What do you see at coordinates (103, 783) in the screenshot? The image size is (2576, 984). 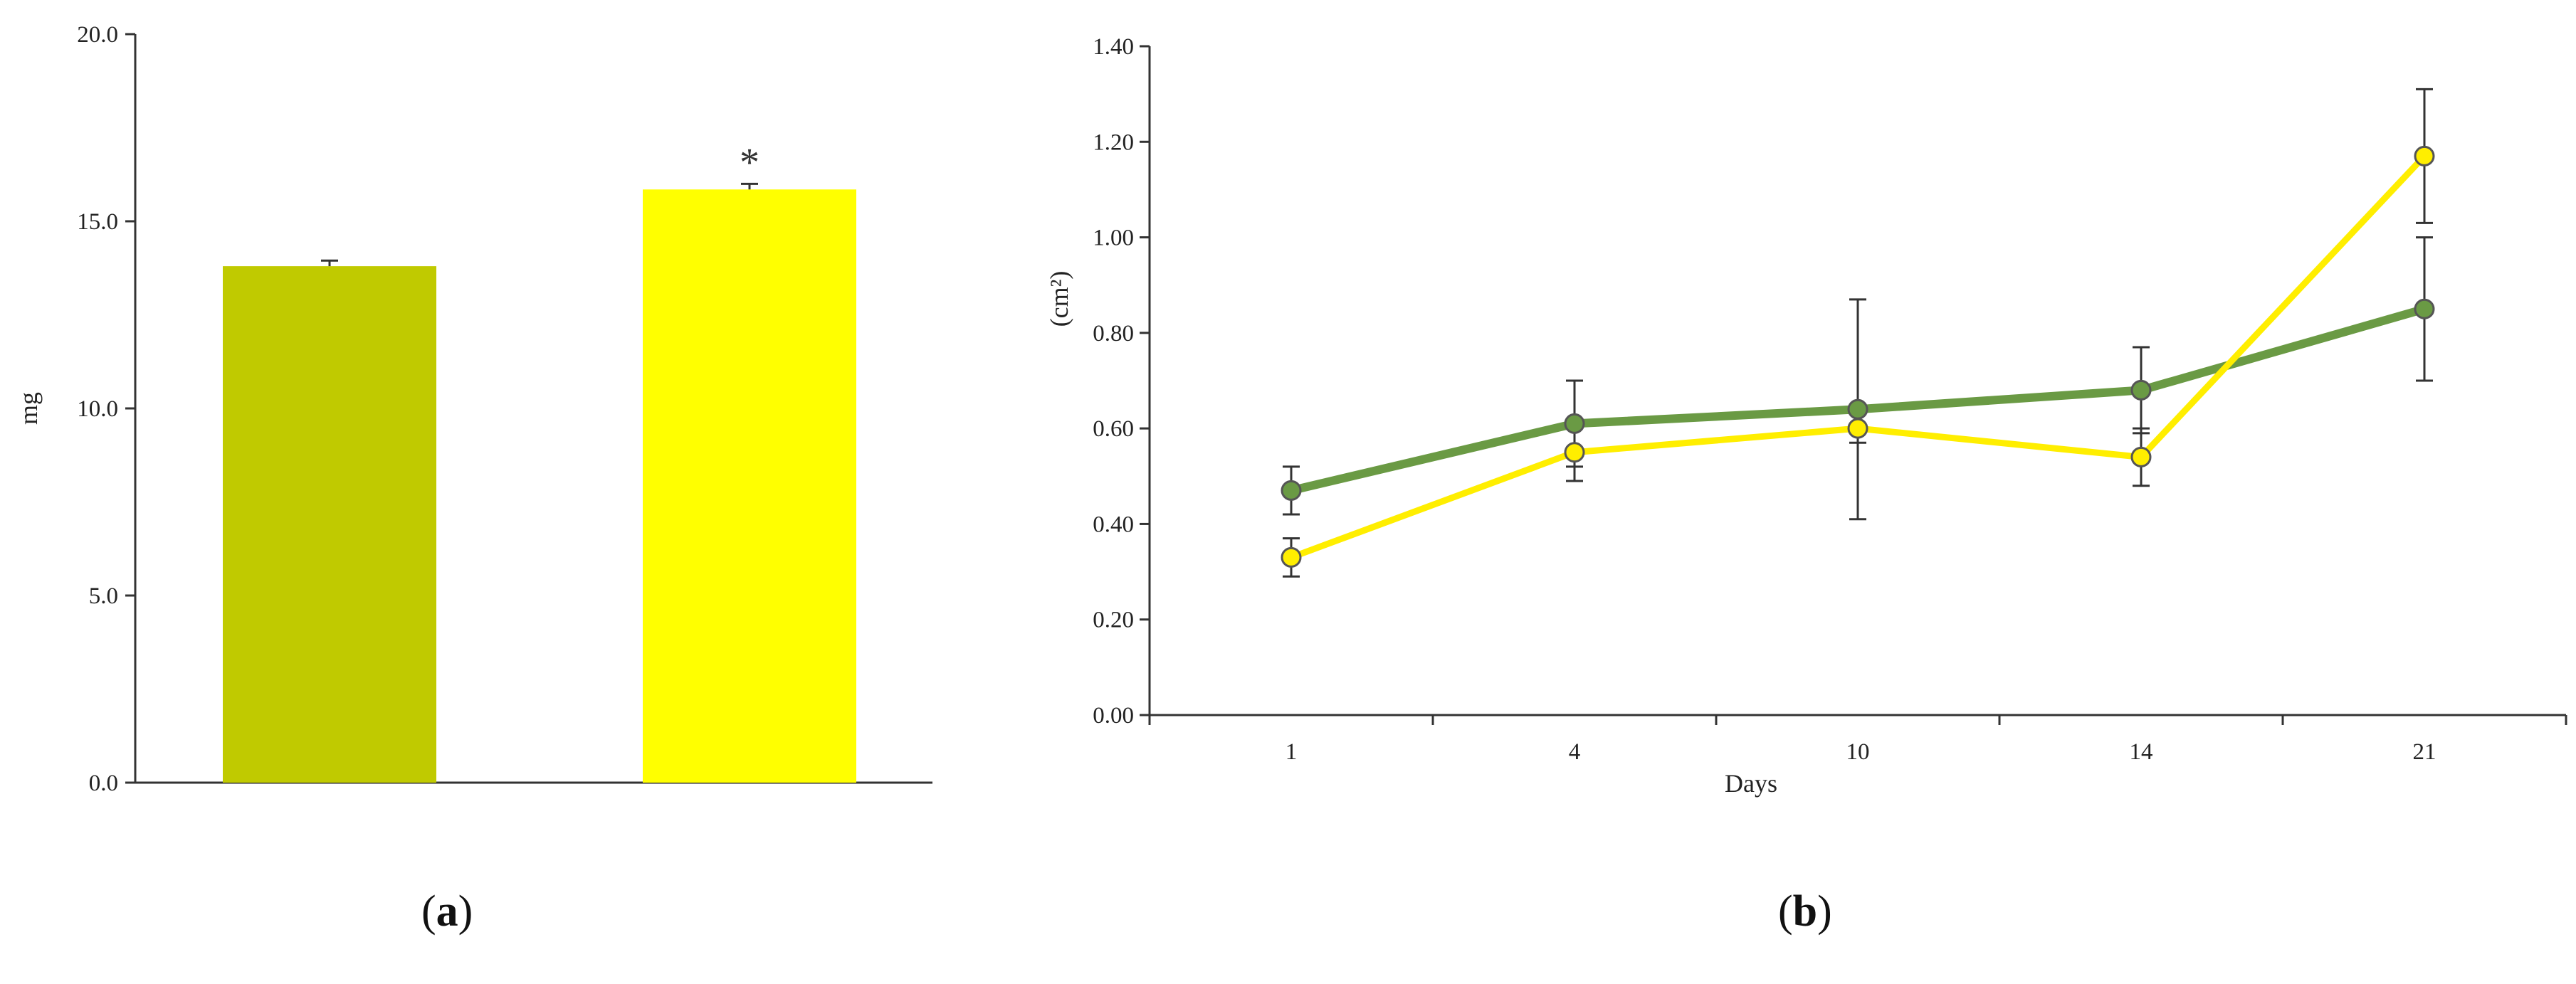 I see `y-tick-label-a: 0.0` at bounding box center [103, 783].